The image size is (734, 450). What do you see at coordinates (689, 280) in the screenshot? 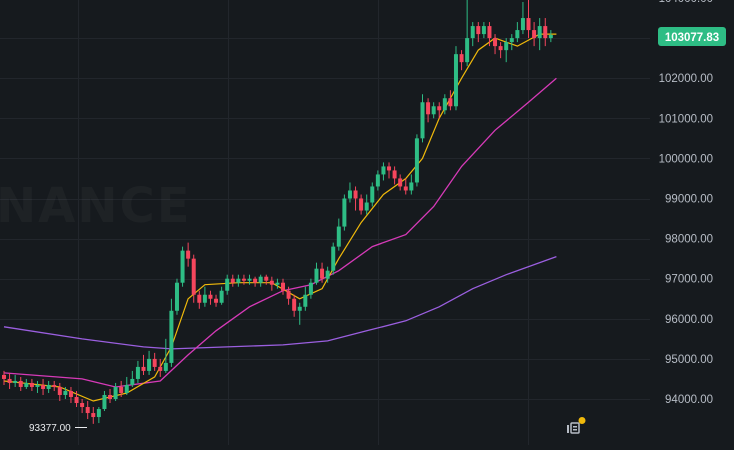
I see `y-tick-label: 97000.00` at bounding box center [689, 280].